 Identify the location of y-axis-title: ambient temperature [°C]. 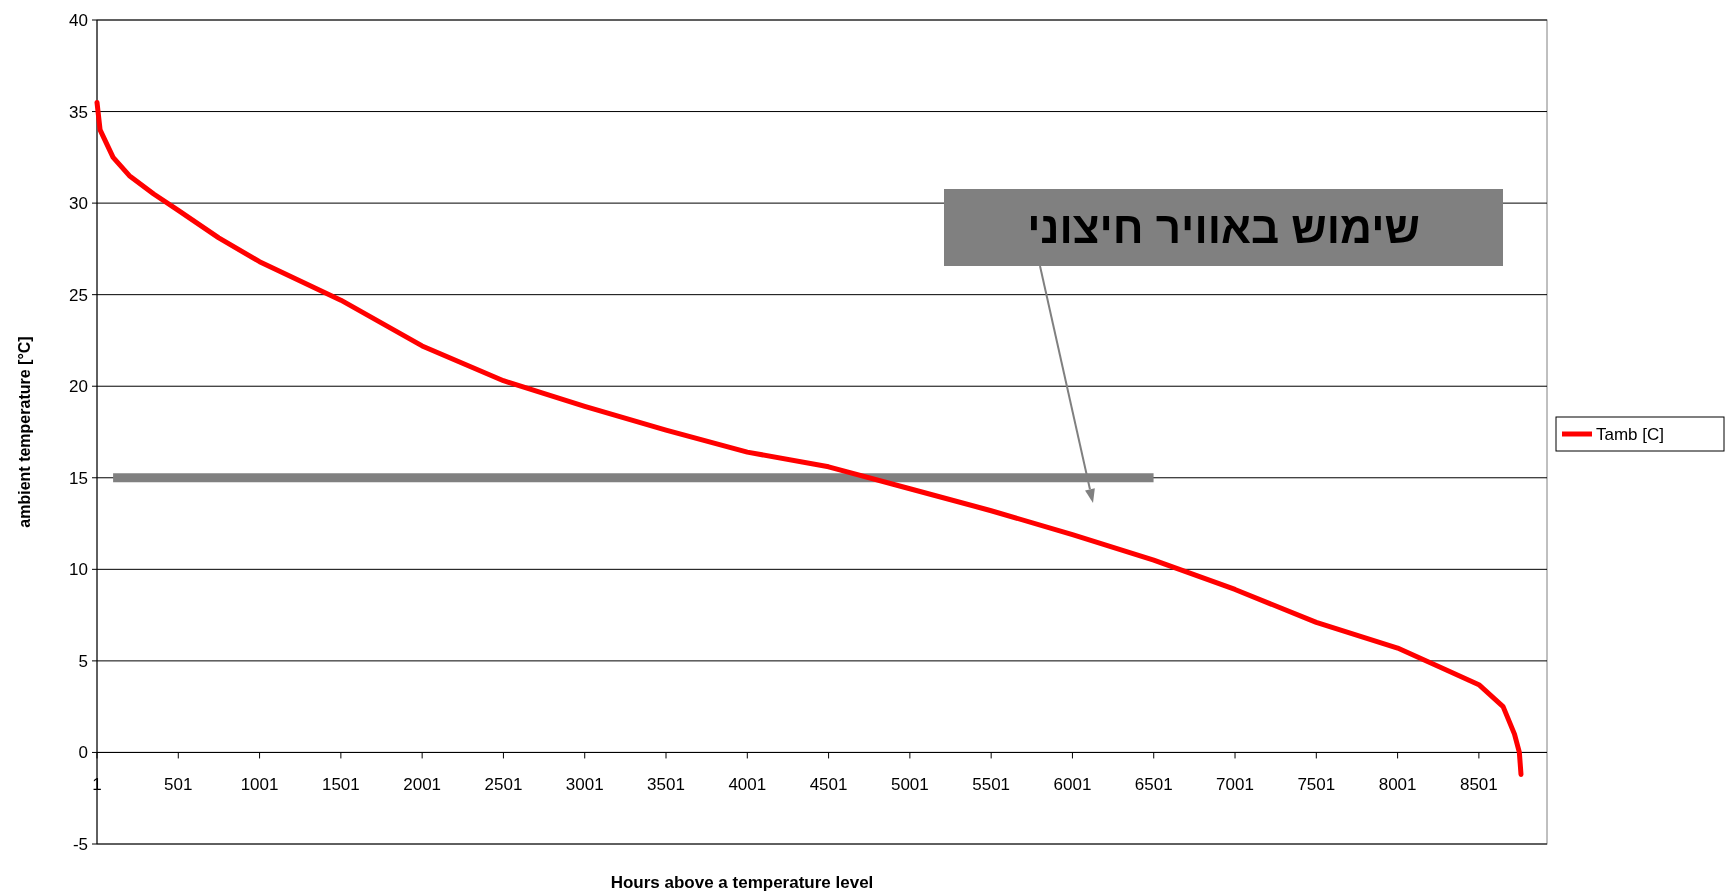
(24, 432).